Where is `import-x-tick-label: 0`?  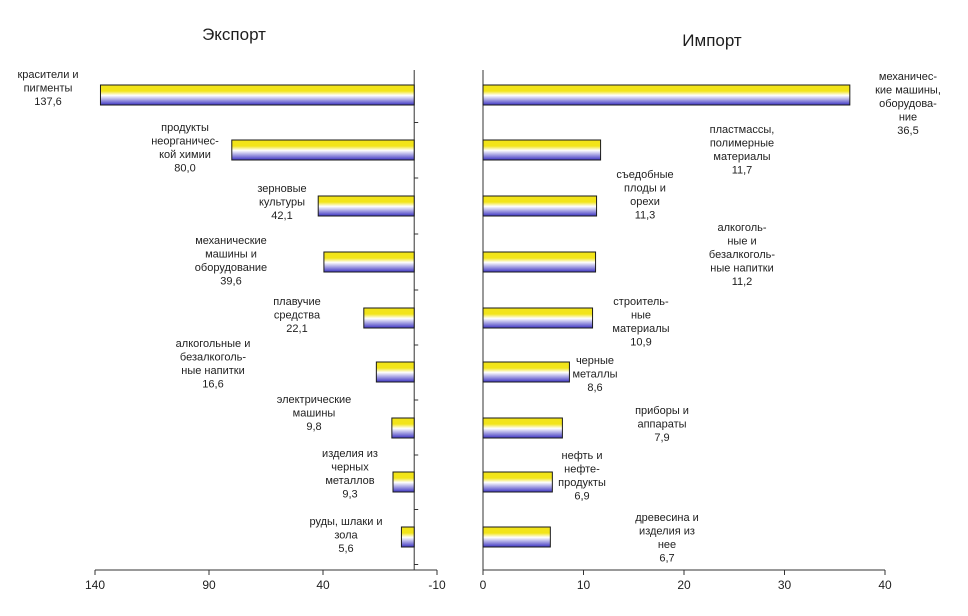
import-x-tick-label: 0 is located at coordinates (483, 585).